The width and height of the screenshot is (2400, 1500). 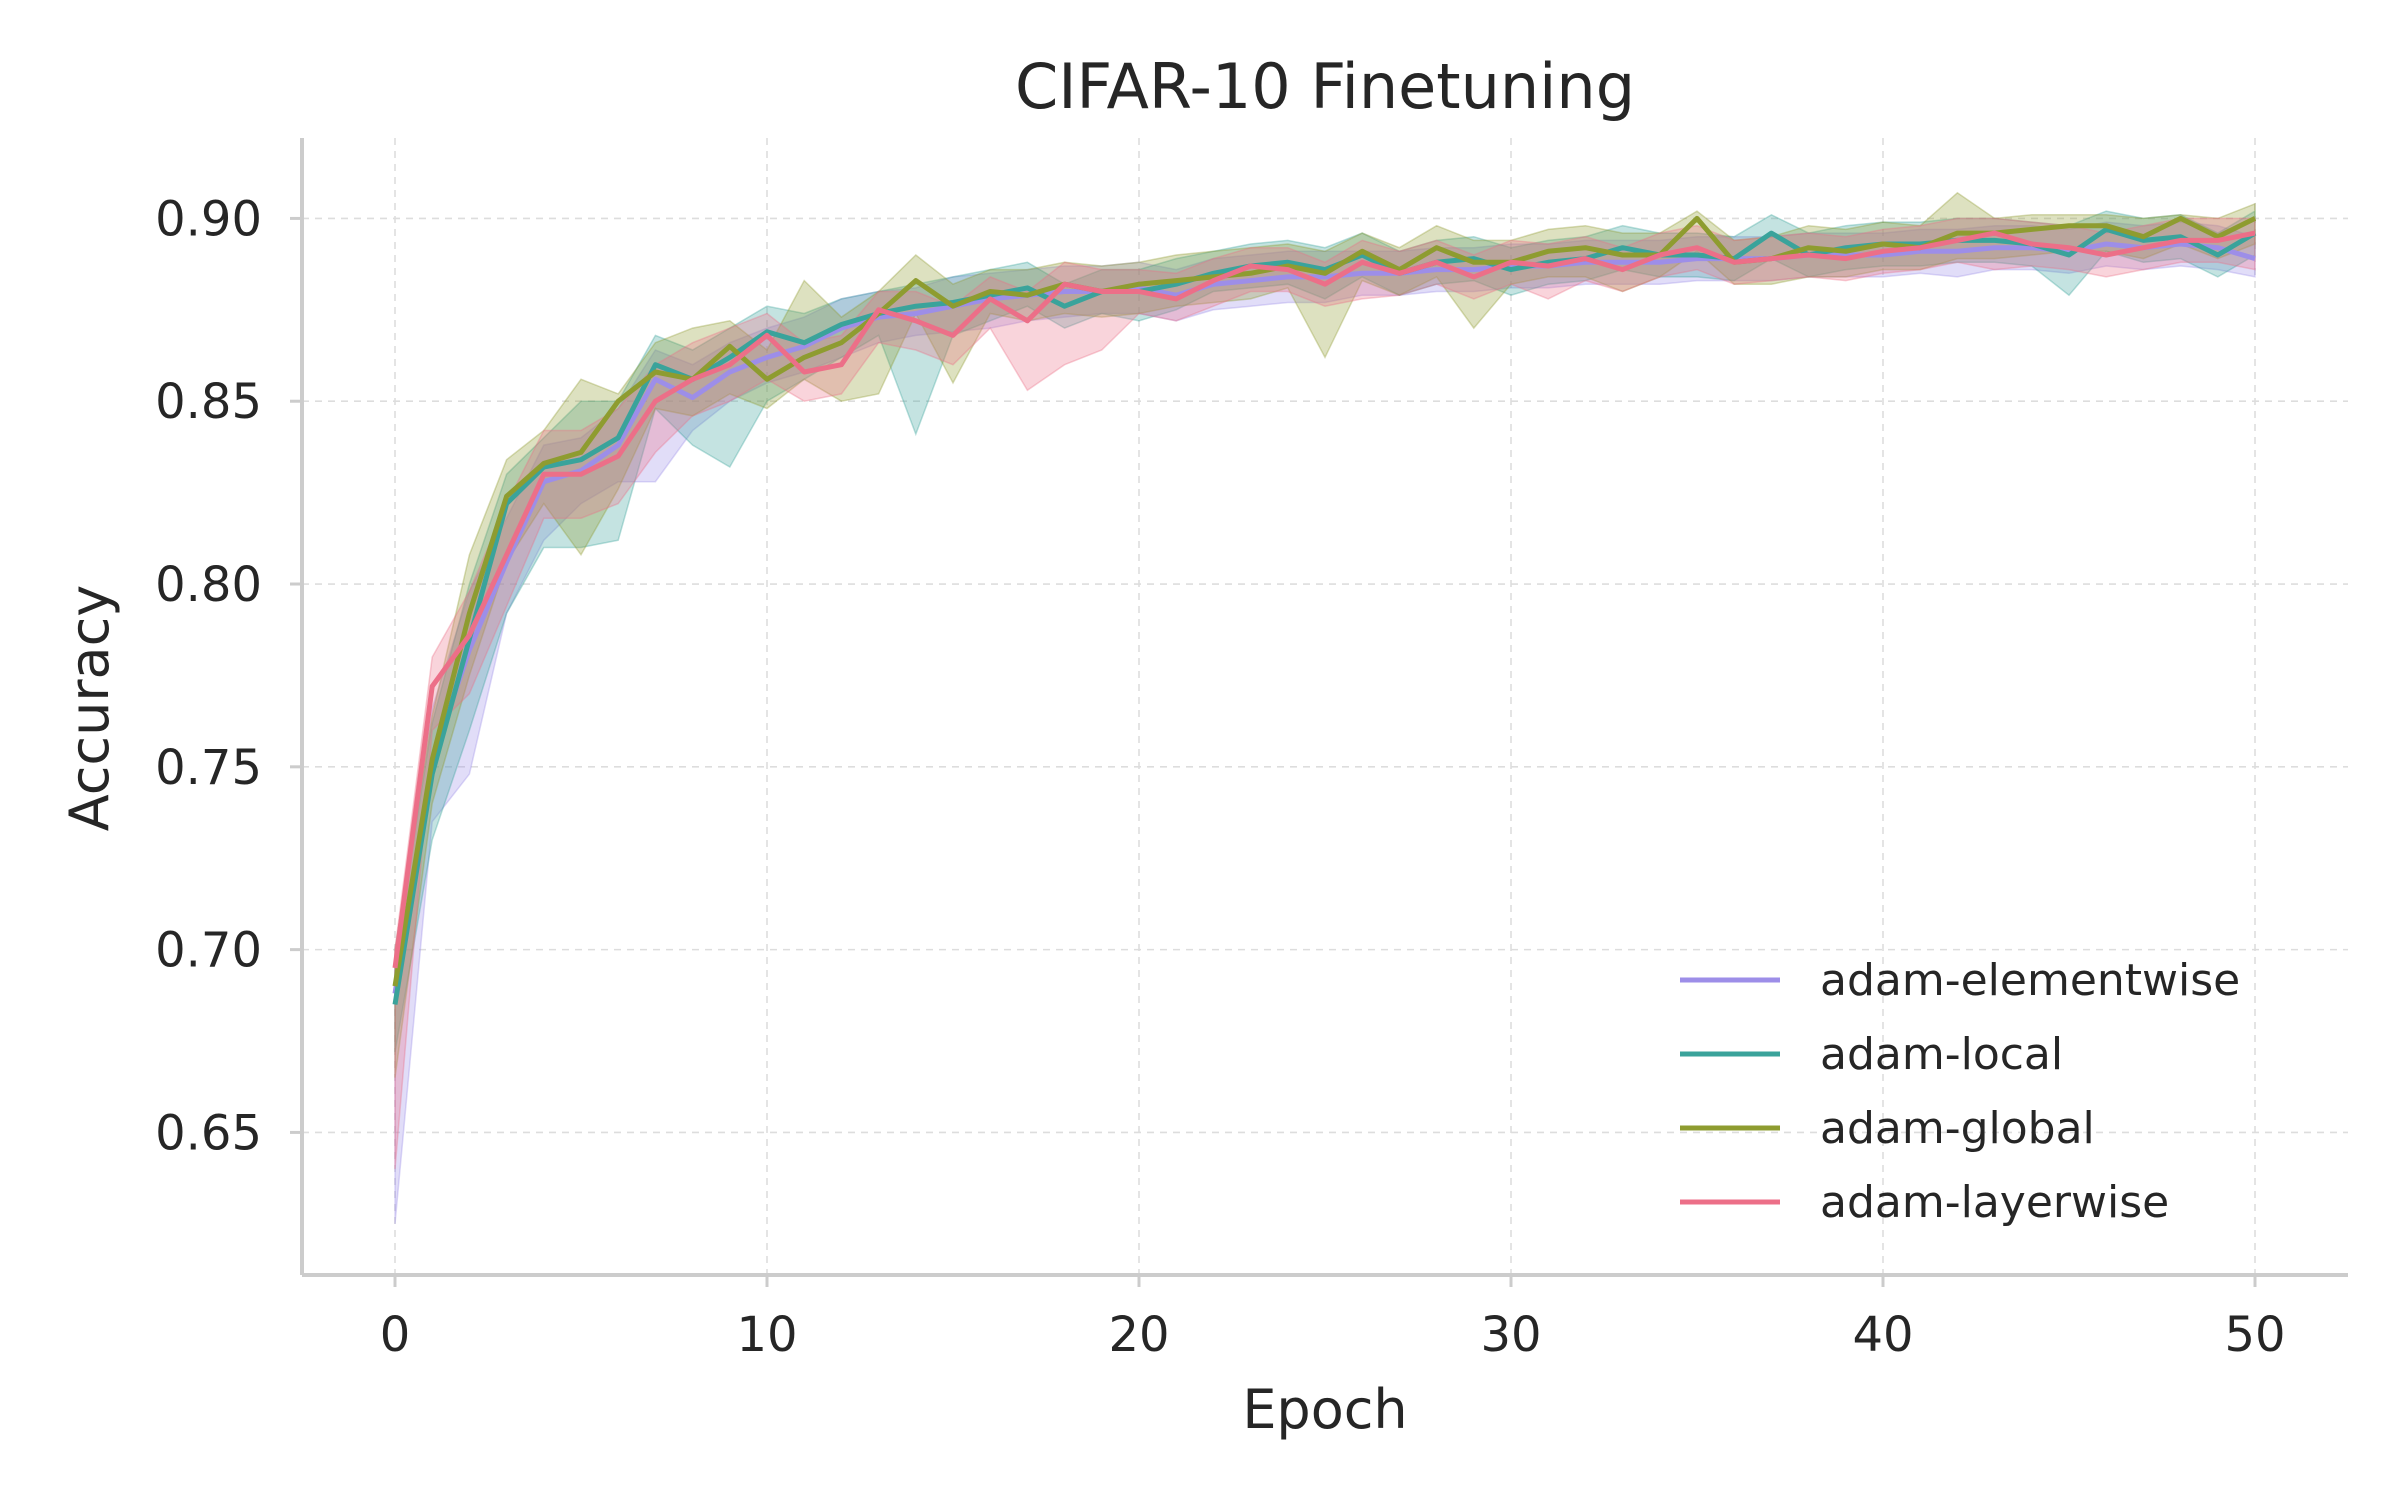 I want to click on x-tick-label: 20, so click(x=1138, y=1335).